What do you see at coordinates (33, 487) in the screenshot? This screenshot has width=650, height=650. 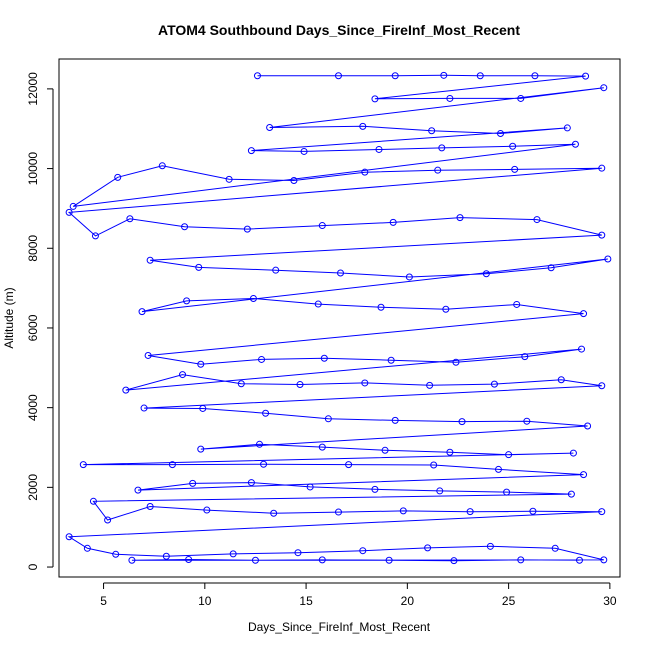 I see `y-tick-label: 2000` at bounding box center [33, 487].